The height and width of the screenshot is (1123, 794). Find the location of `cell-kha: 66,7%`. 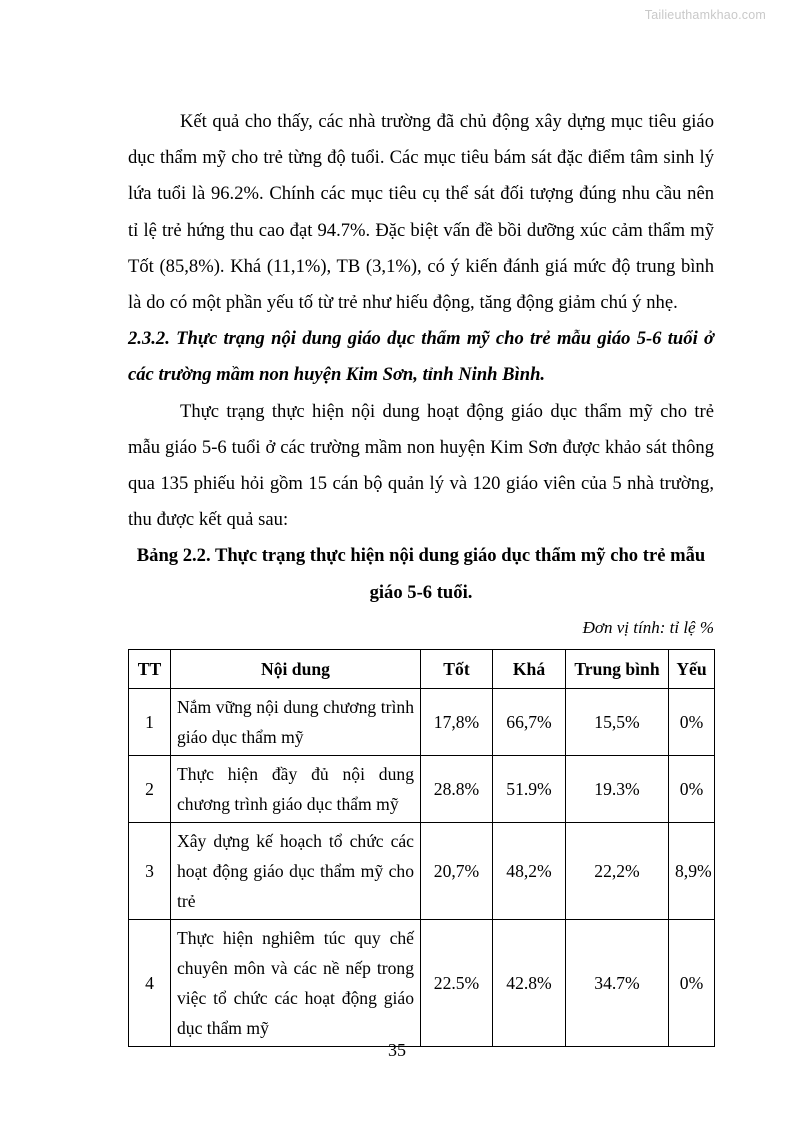

cell-kha: 66,7% is located at coordinates (529, 721).